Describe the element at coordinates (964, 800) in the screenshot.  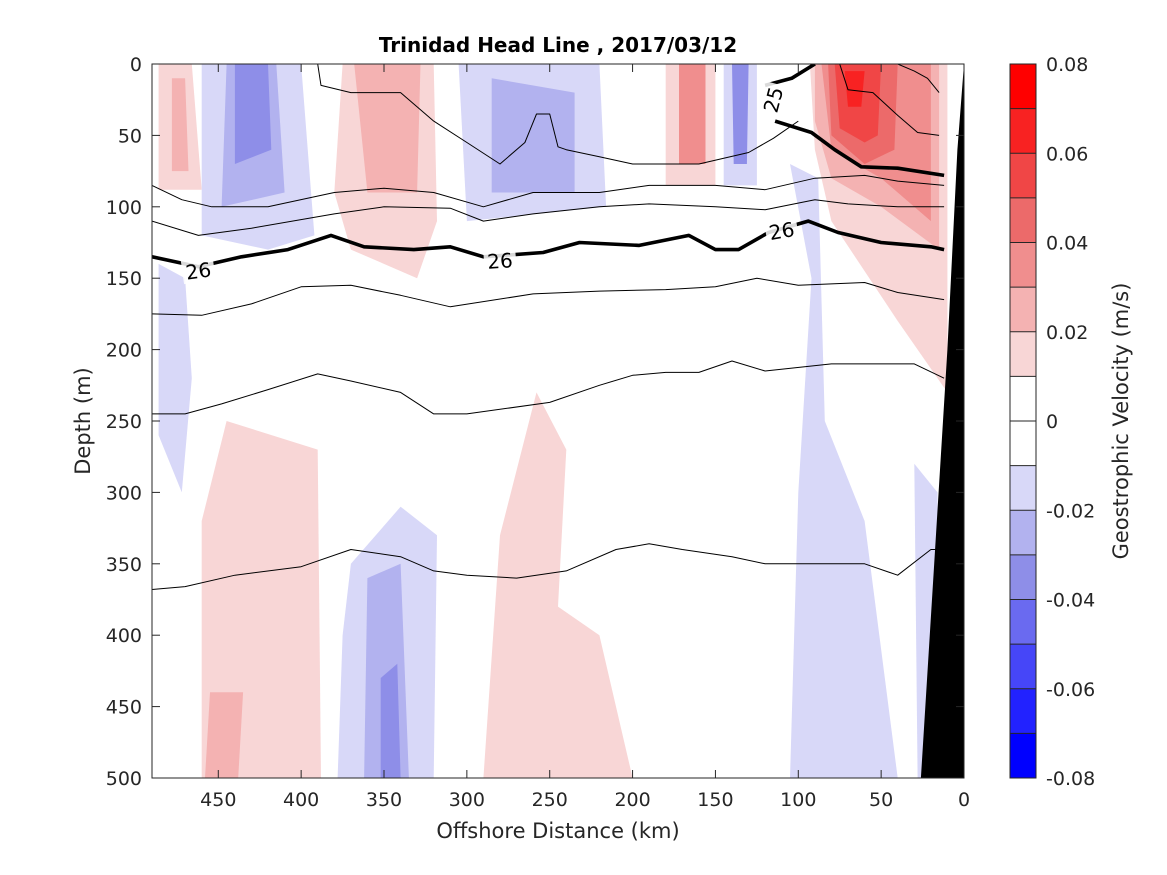
I see `x-tick-label: 0` at that location.